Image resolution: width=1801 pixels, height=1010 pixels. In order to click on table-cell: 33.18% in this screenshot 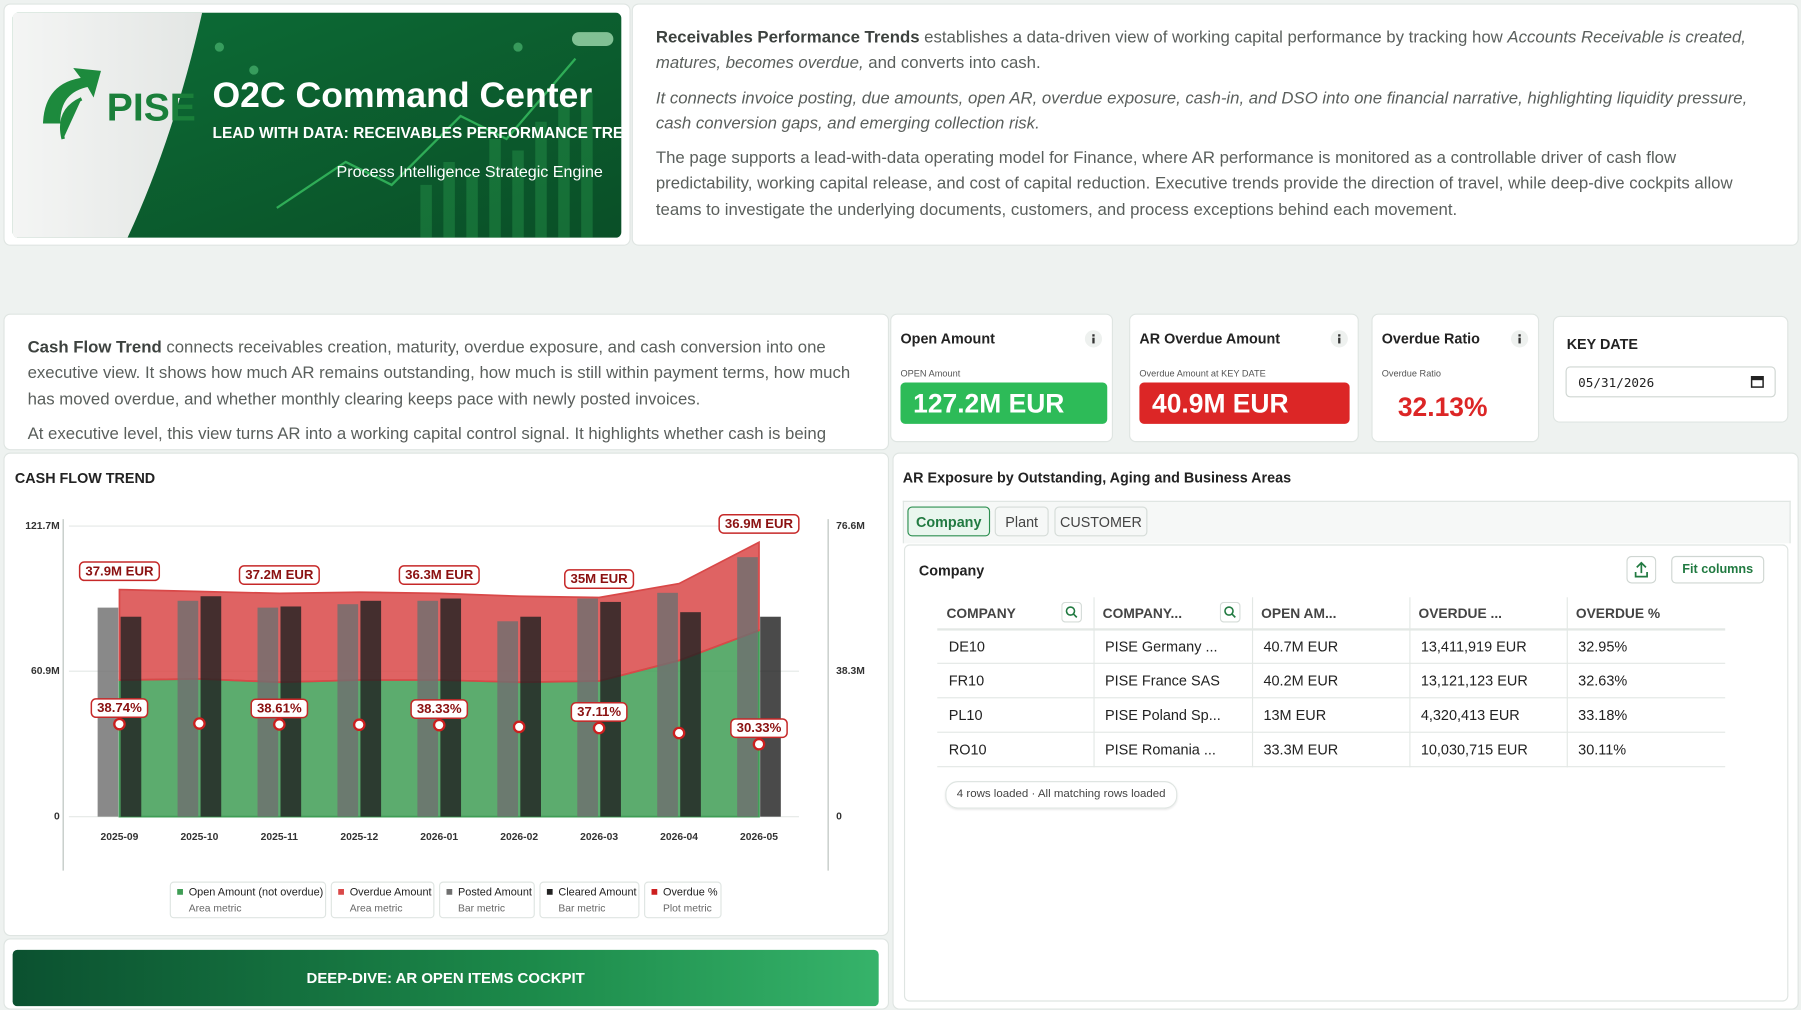, I will do `click(1603, 715)`.